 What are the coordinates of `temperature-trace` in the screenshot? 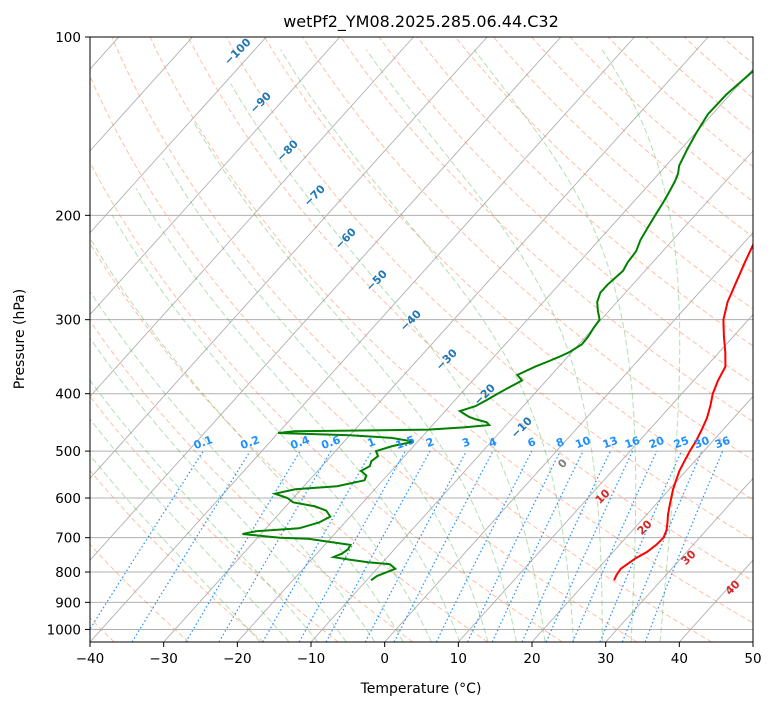 It's located at (683, 411).